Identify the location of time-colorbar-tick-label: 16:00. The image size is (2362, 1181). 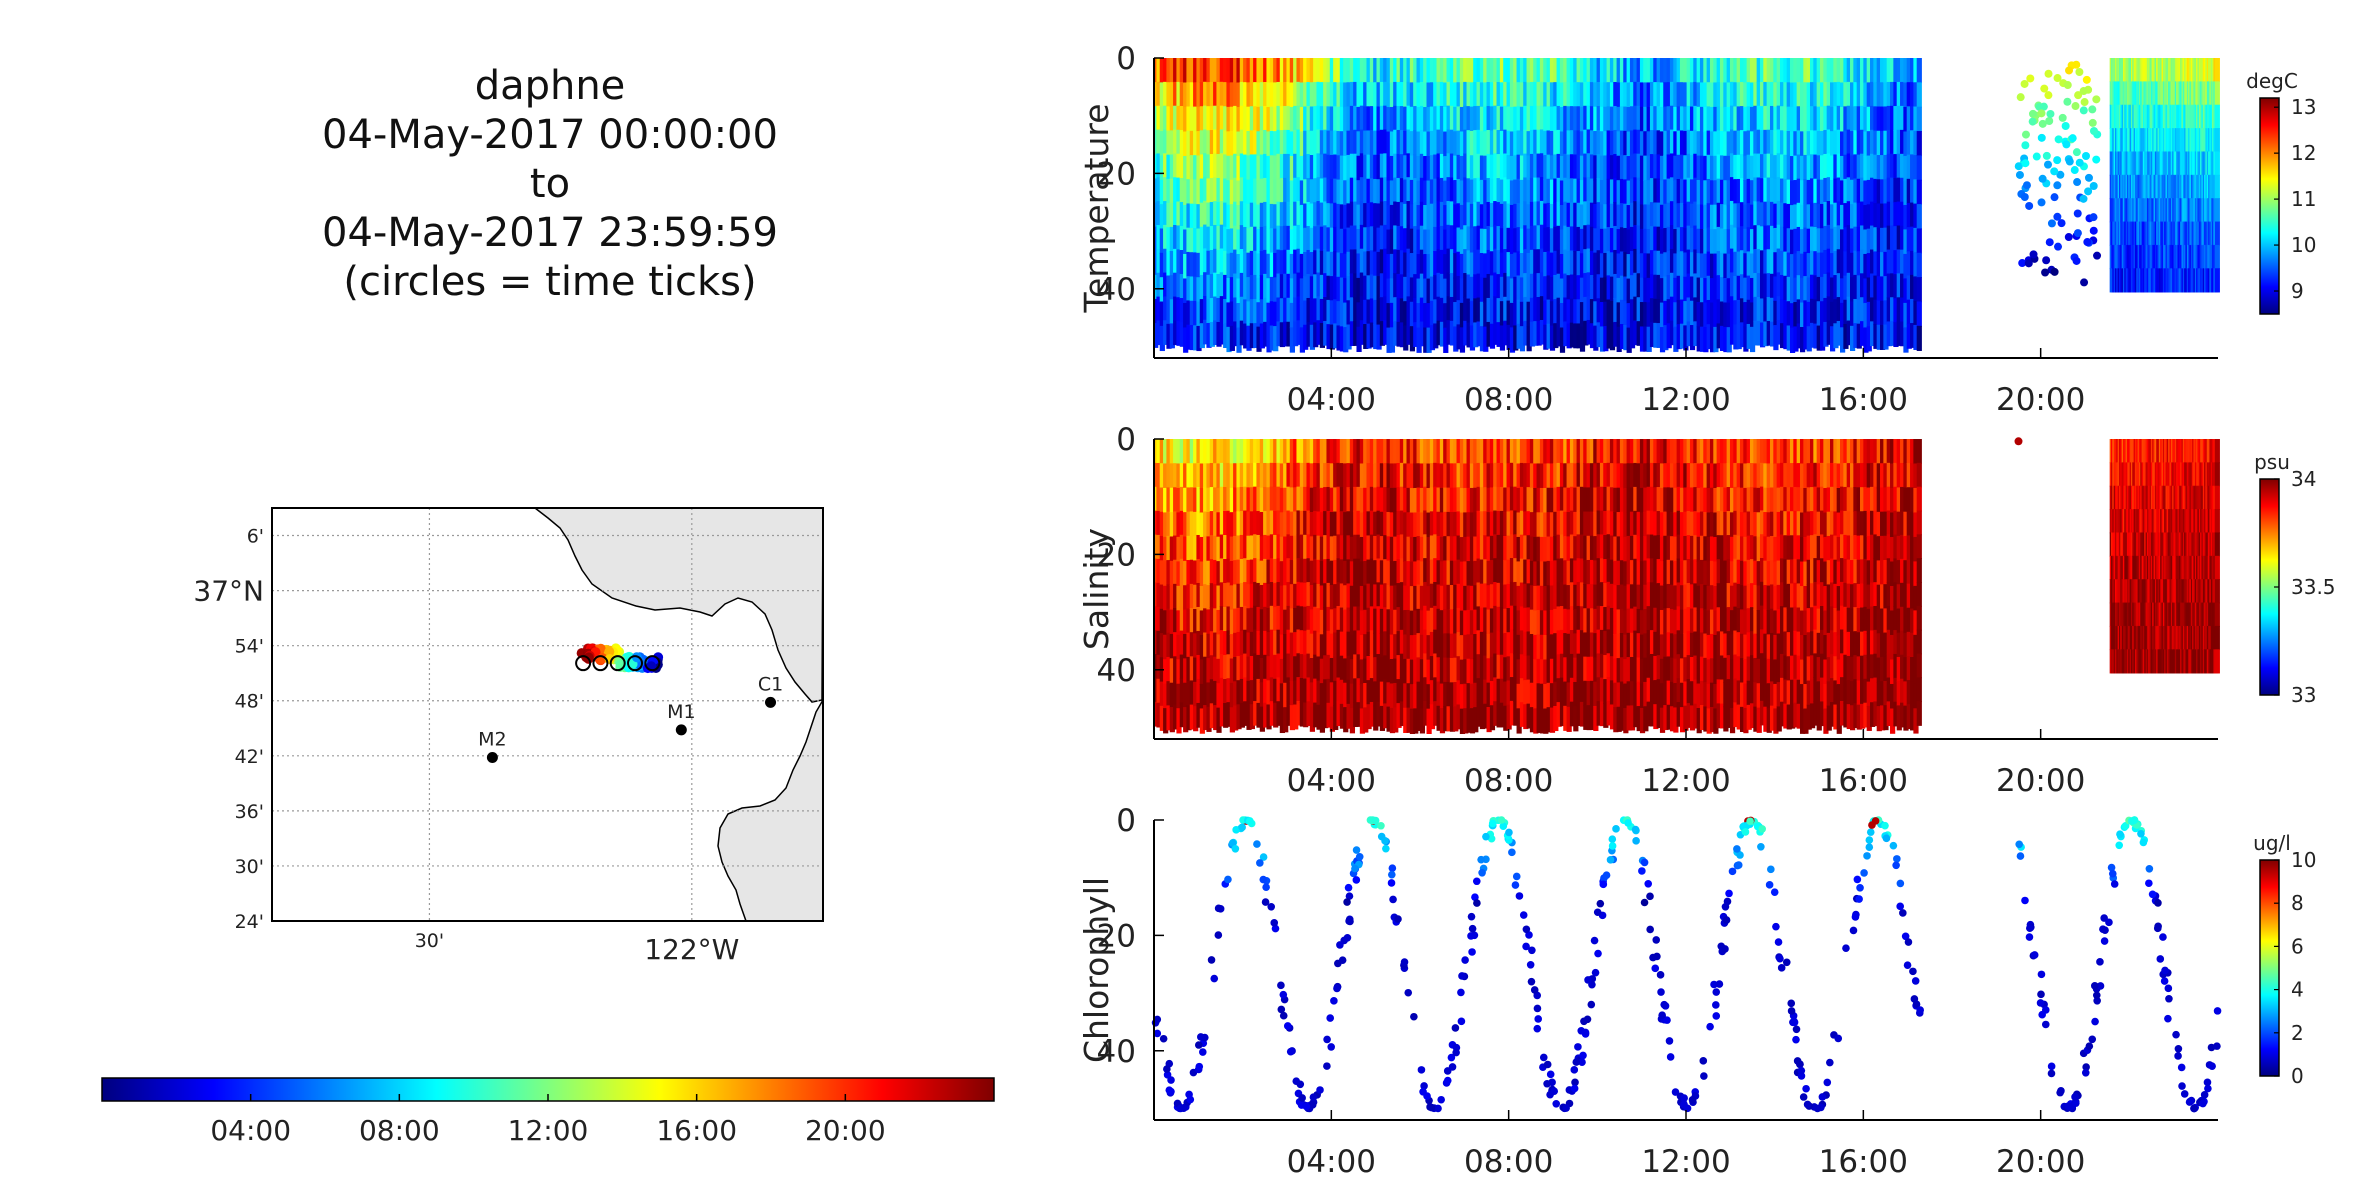
(696, 1130).